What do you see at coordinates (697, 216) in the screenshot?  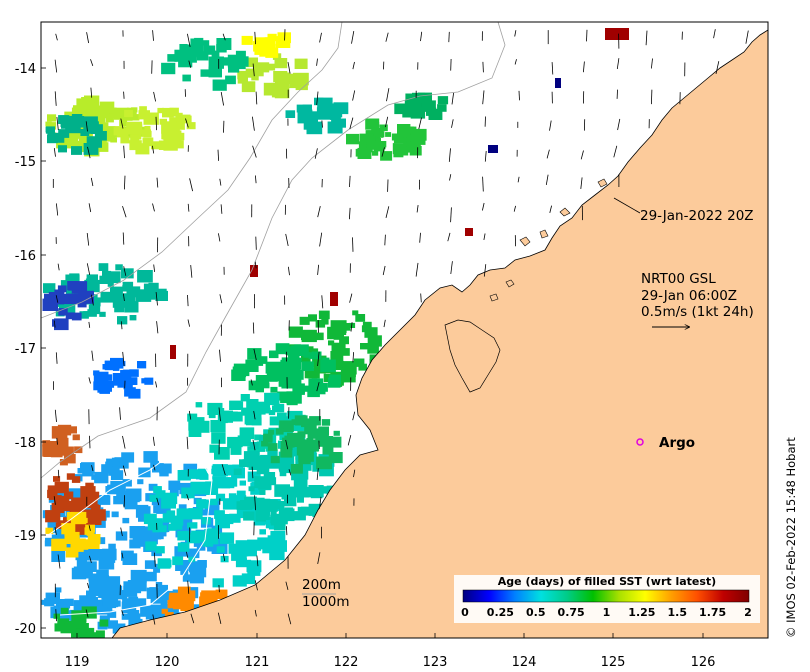 I see `timestamp-label: 29-Jan-2022 20Z` at bounding box center [697, 216].